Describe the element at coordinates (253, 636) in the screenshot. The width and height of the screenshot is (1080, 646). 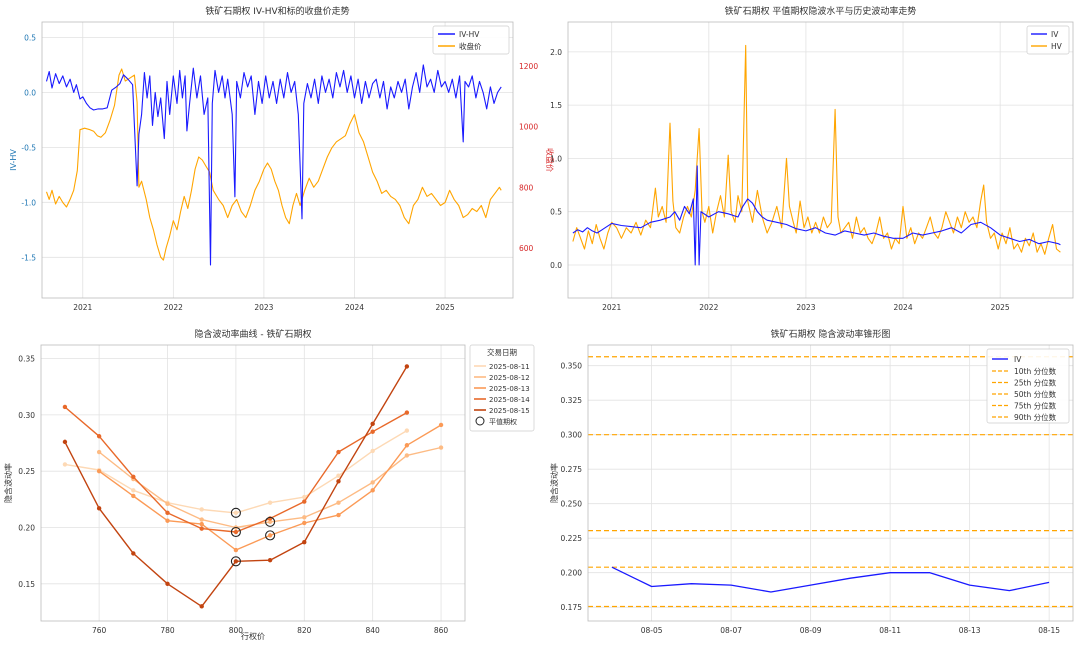
I see `x-axis-label: 行权价` at that location.